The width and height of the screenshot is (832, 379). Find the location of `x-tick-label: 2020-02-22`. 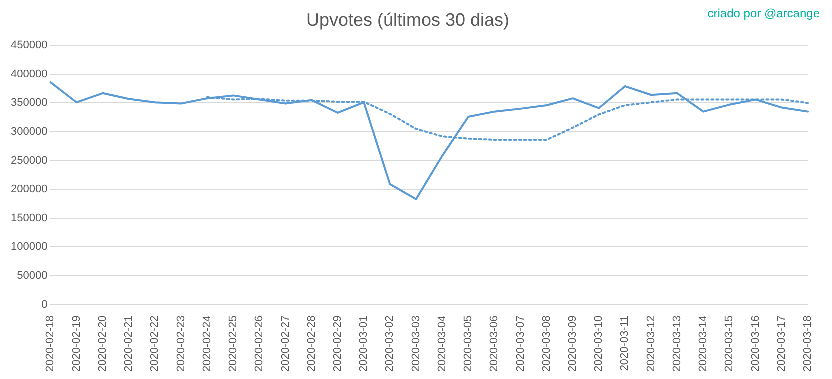

x-tick-label: 2020-02-22 is located at coordinates (155, 344).